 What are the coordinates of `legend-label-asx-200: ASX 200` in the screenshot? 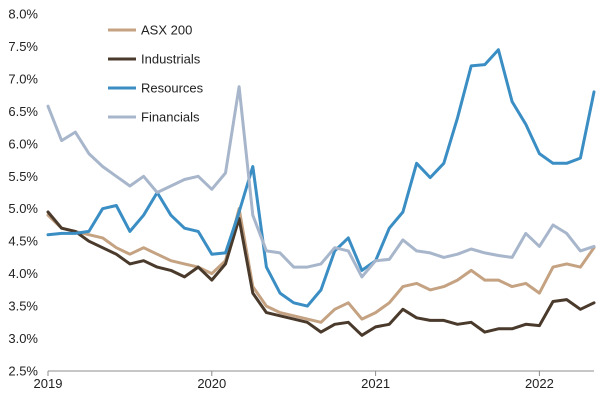 It's located at (166, 30).